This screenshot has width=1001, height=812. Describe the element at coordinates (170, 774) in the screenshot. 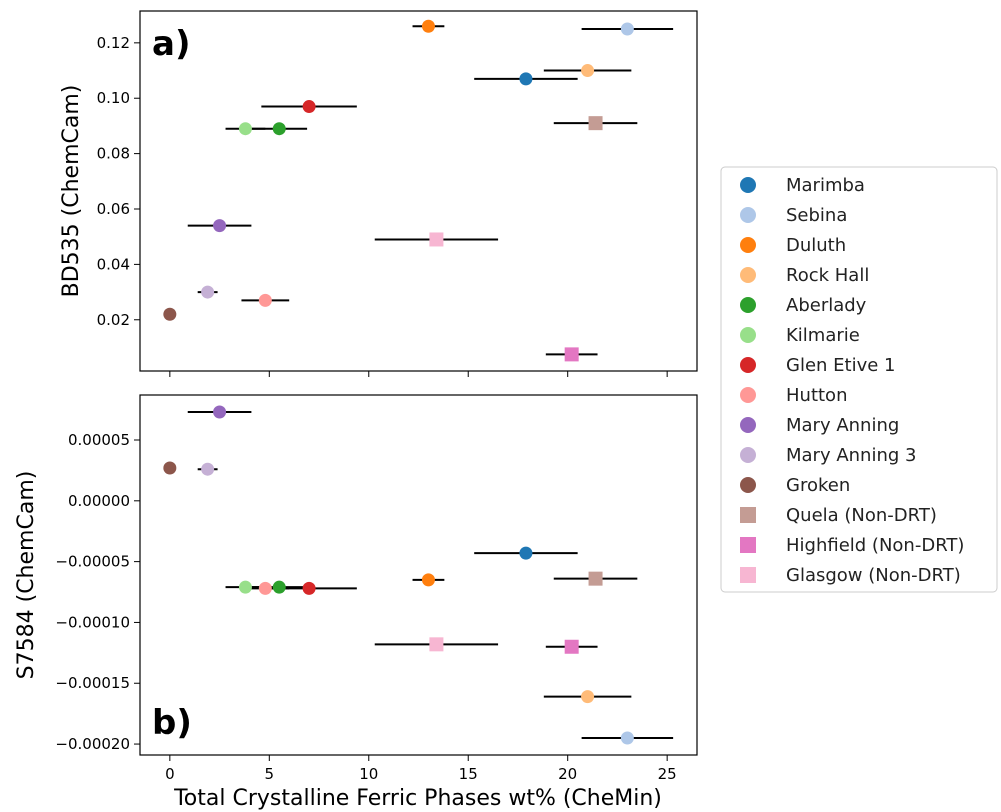

I see `x-tick-label: 0` at that location.